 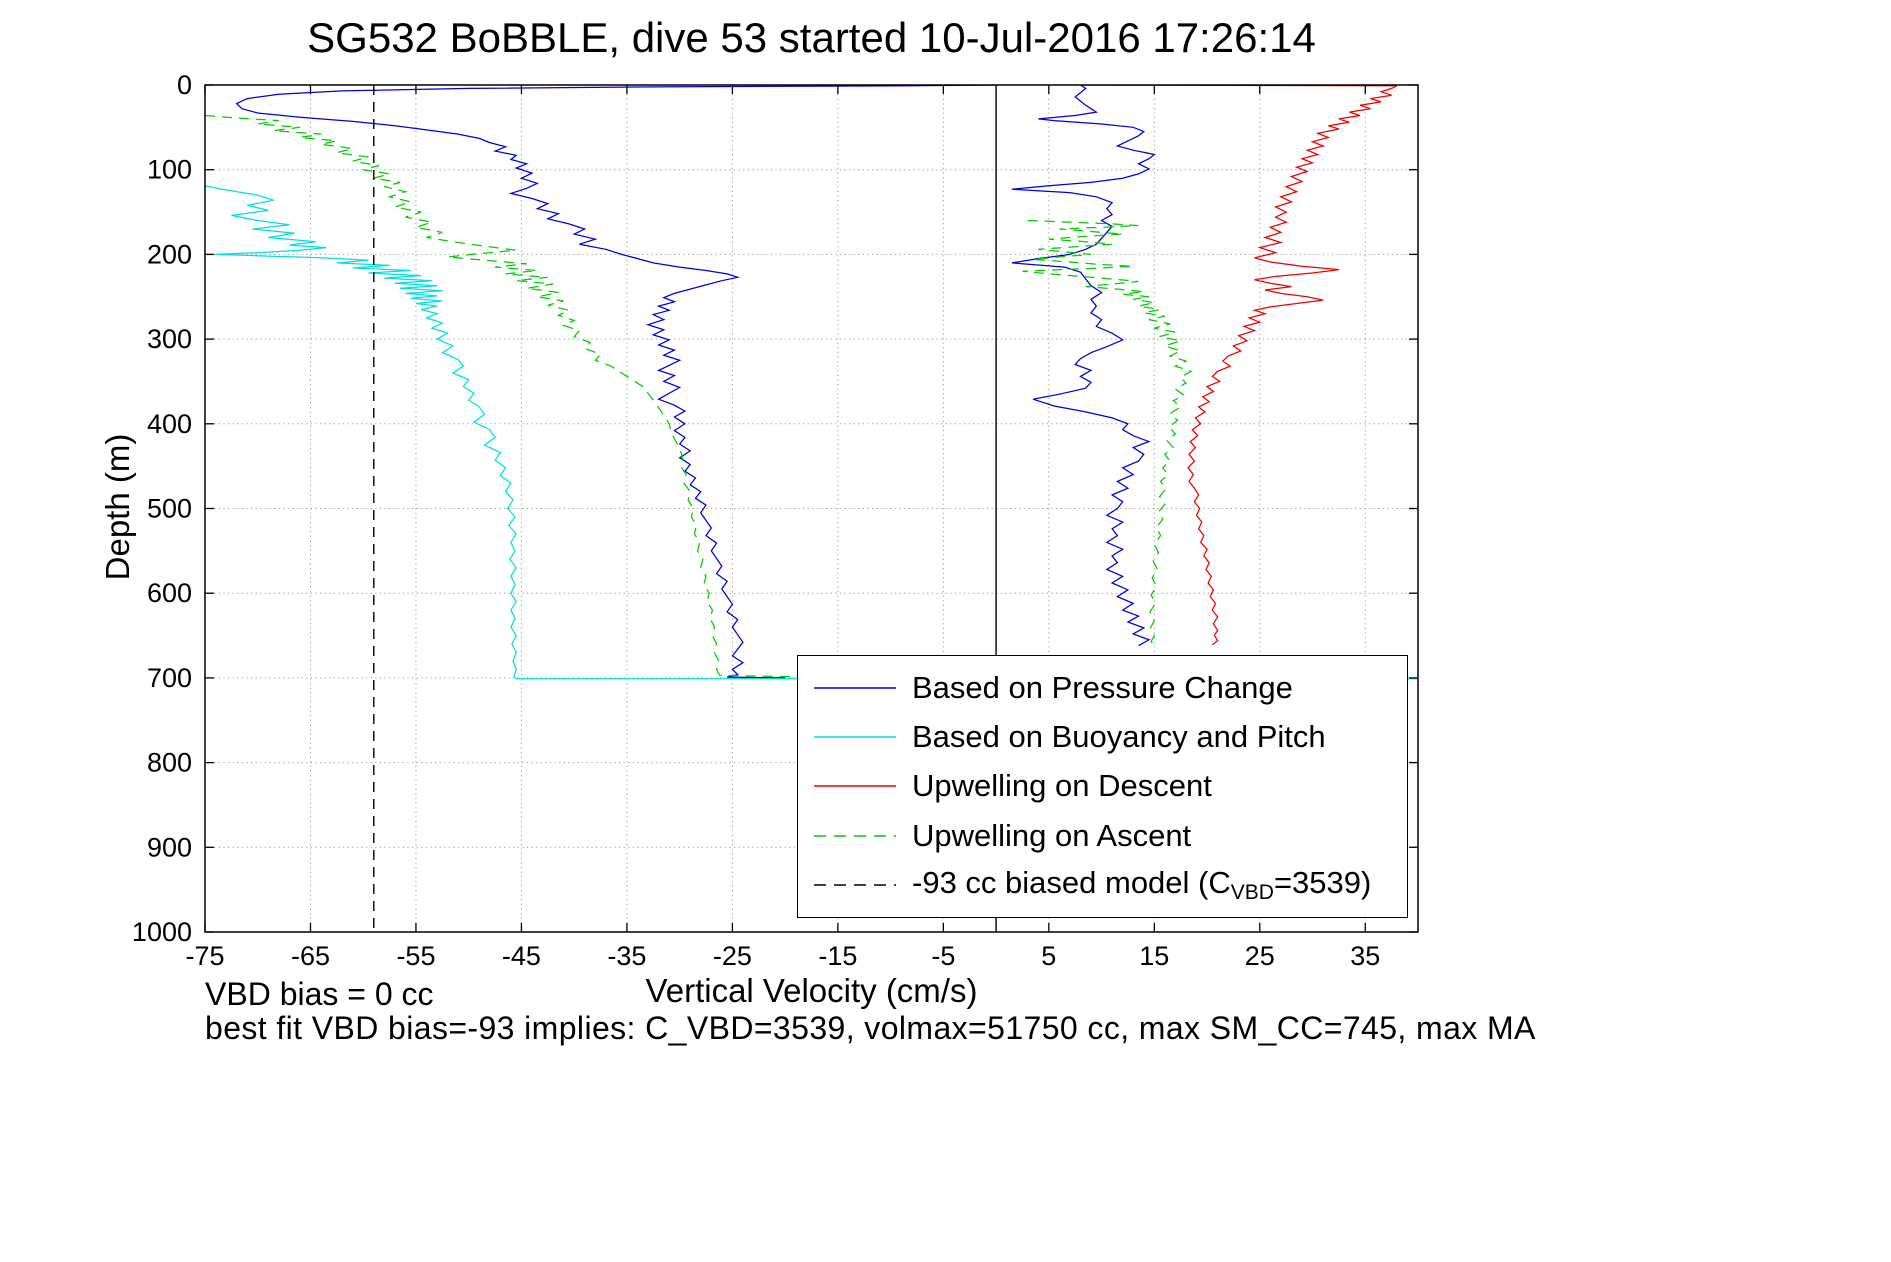 I want to click on y-tick-label: 900, so click(x=169, y=847).